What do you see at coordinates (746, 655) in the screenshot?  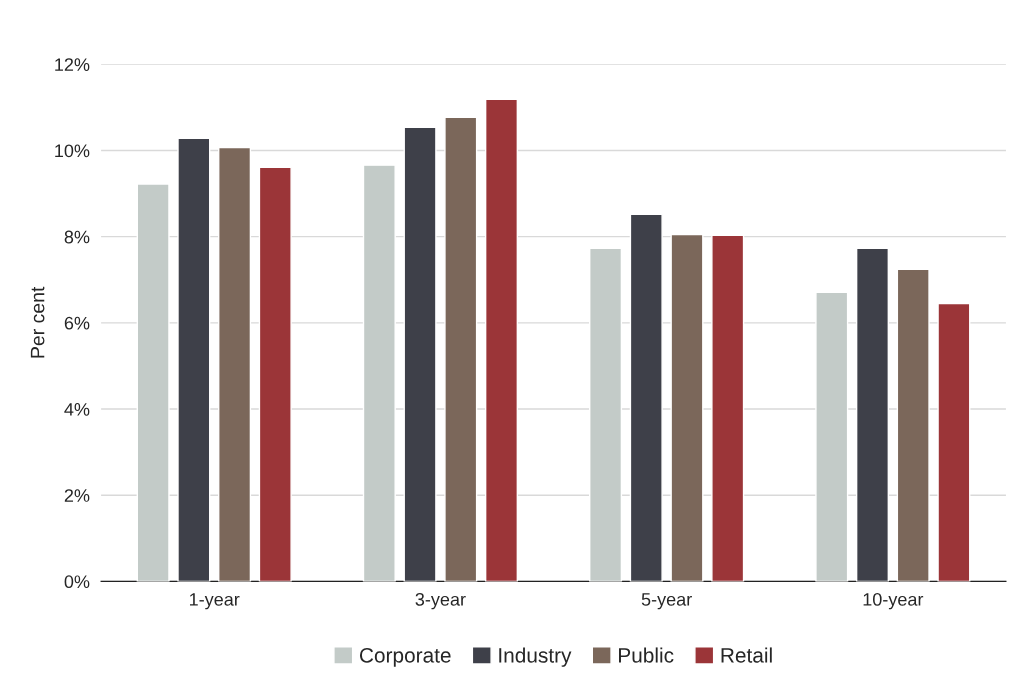 I see `legend-label: Retail` at bounding box center [746, 655].